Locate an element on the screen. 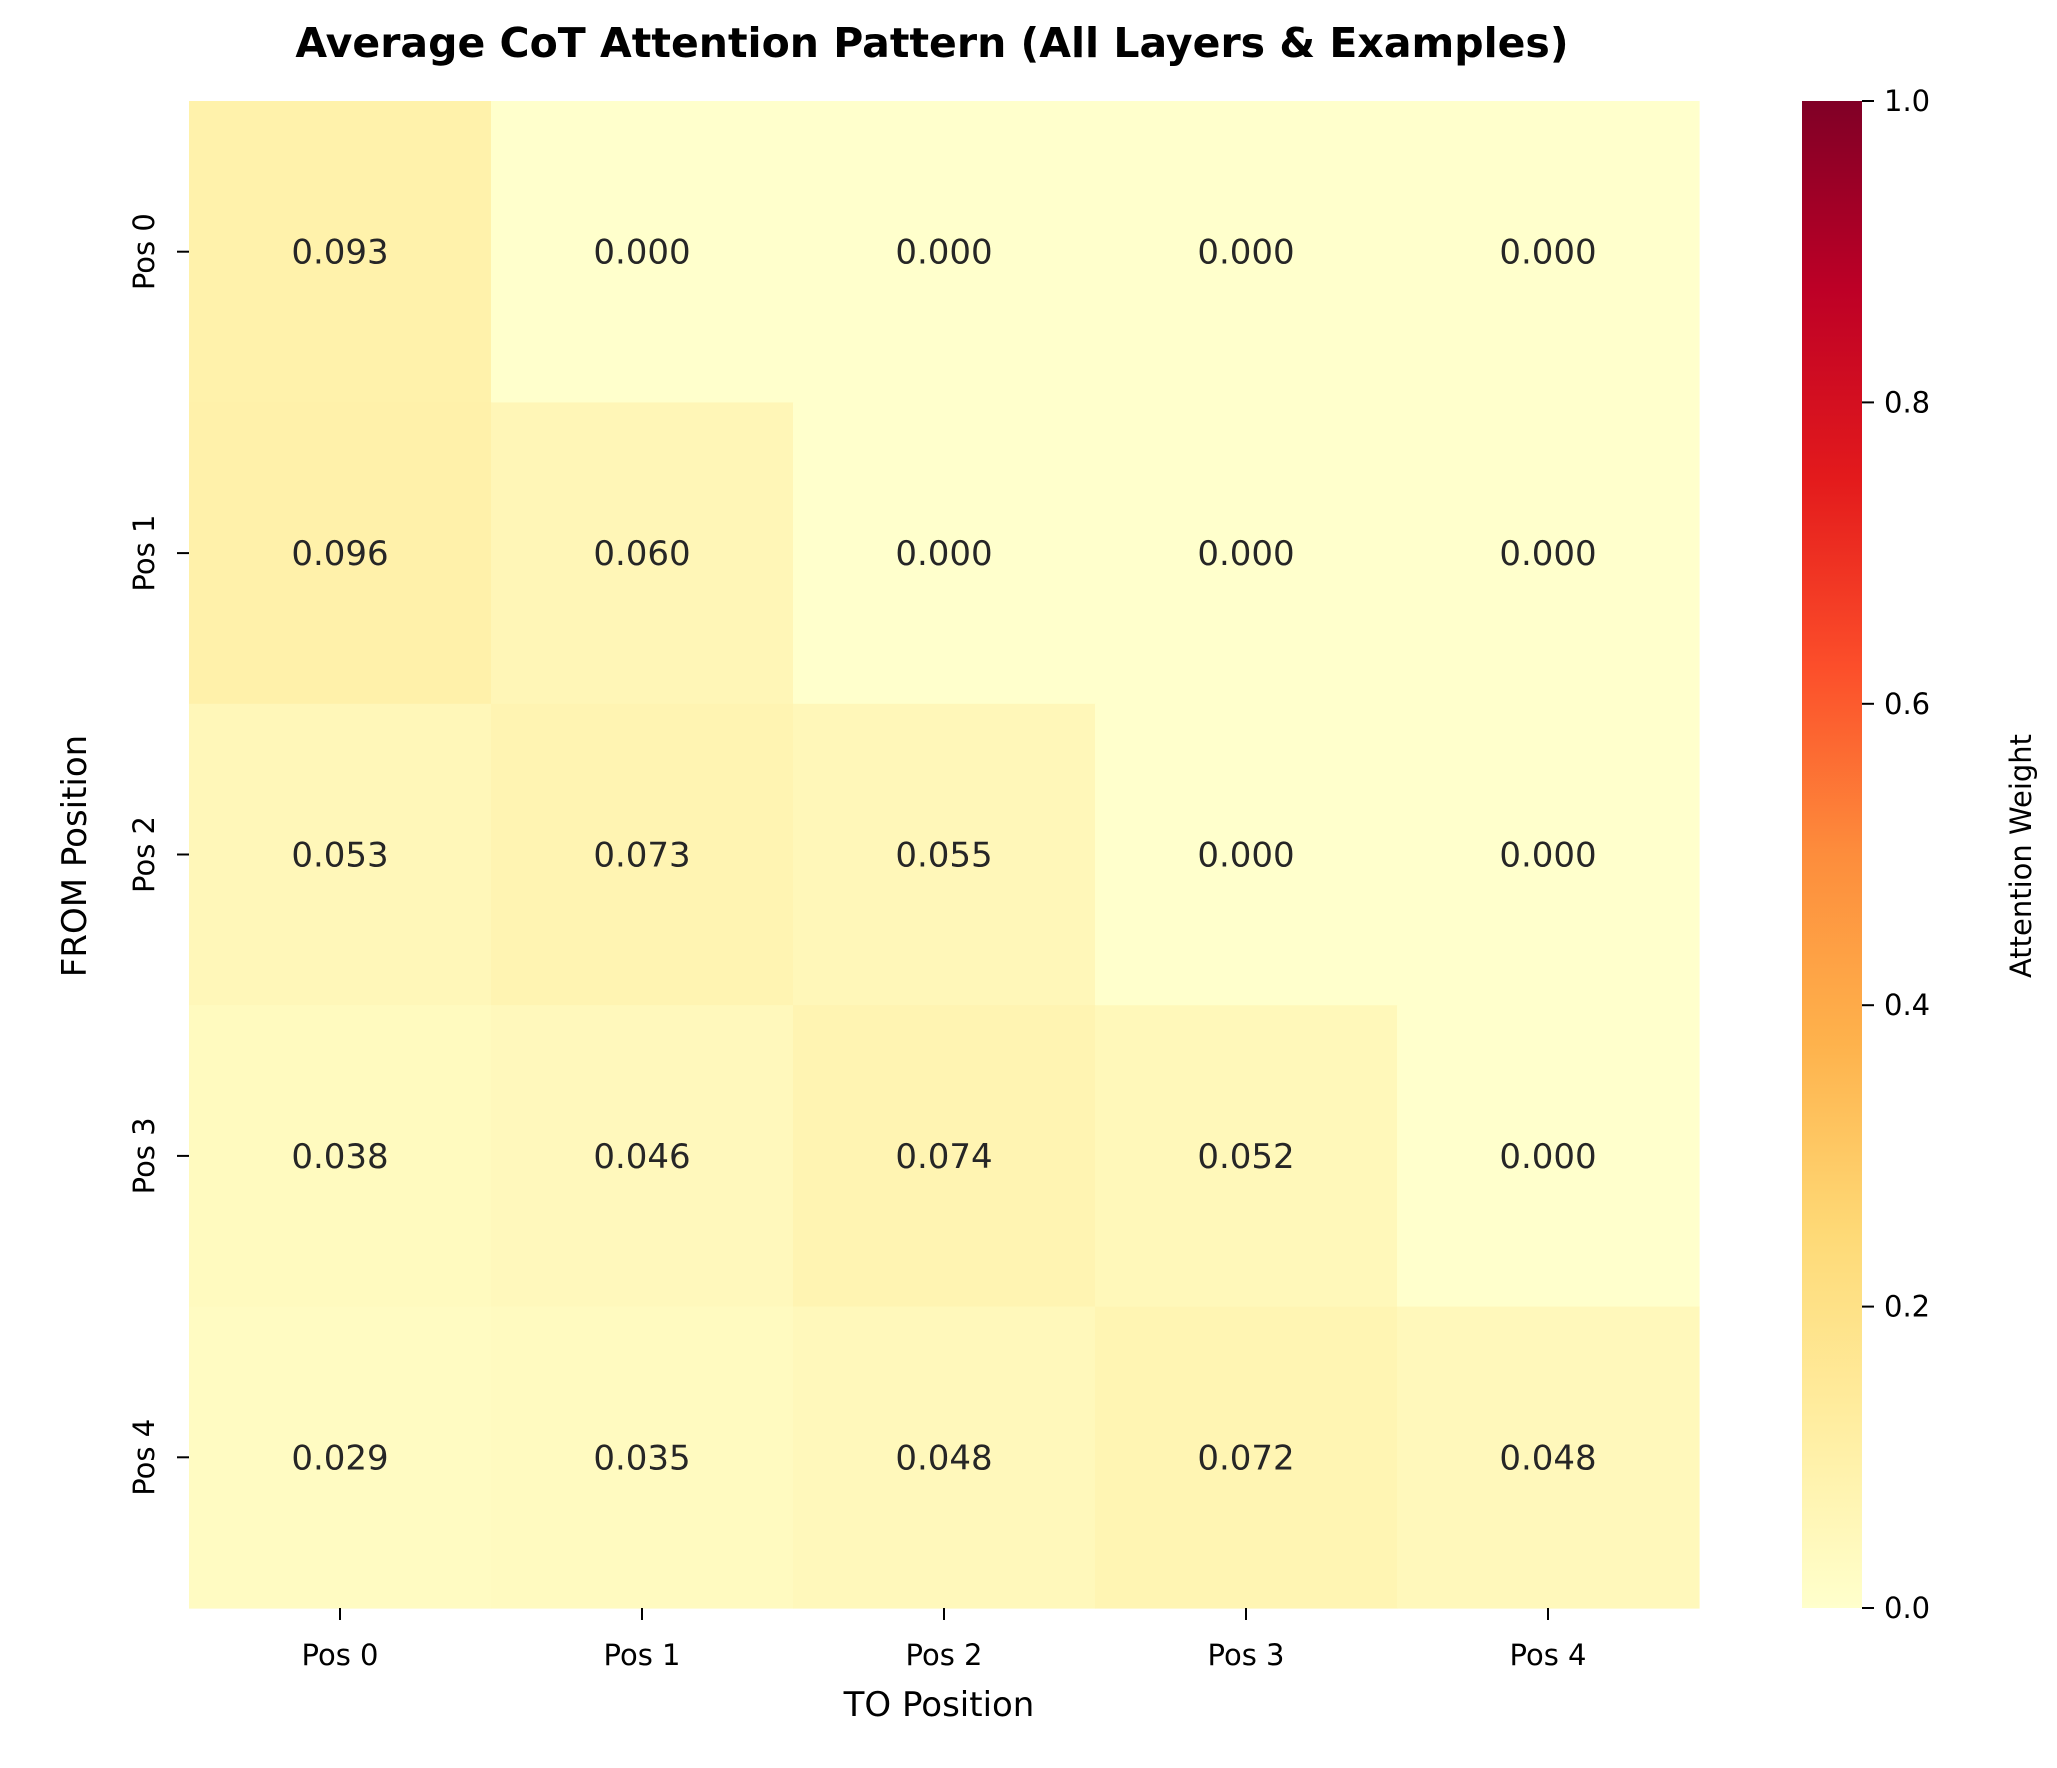 The image size is (2057, 1768). y-axis-ticks: Pos 0 Pos 1 Pos 2 Pos 3 Pos 4 is located at coordinates (158, 854).